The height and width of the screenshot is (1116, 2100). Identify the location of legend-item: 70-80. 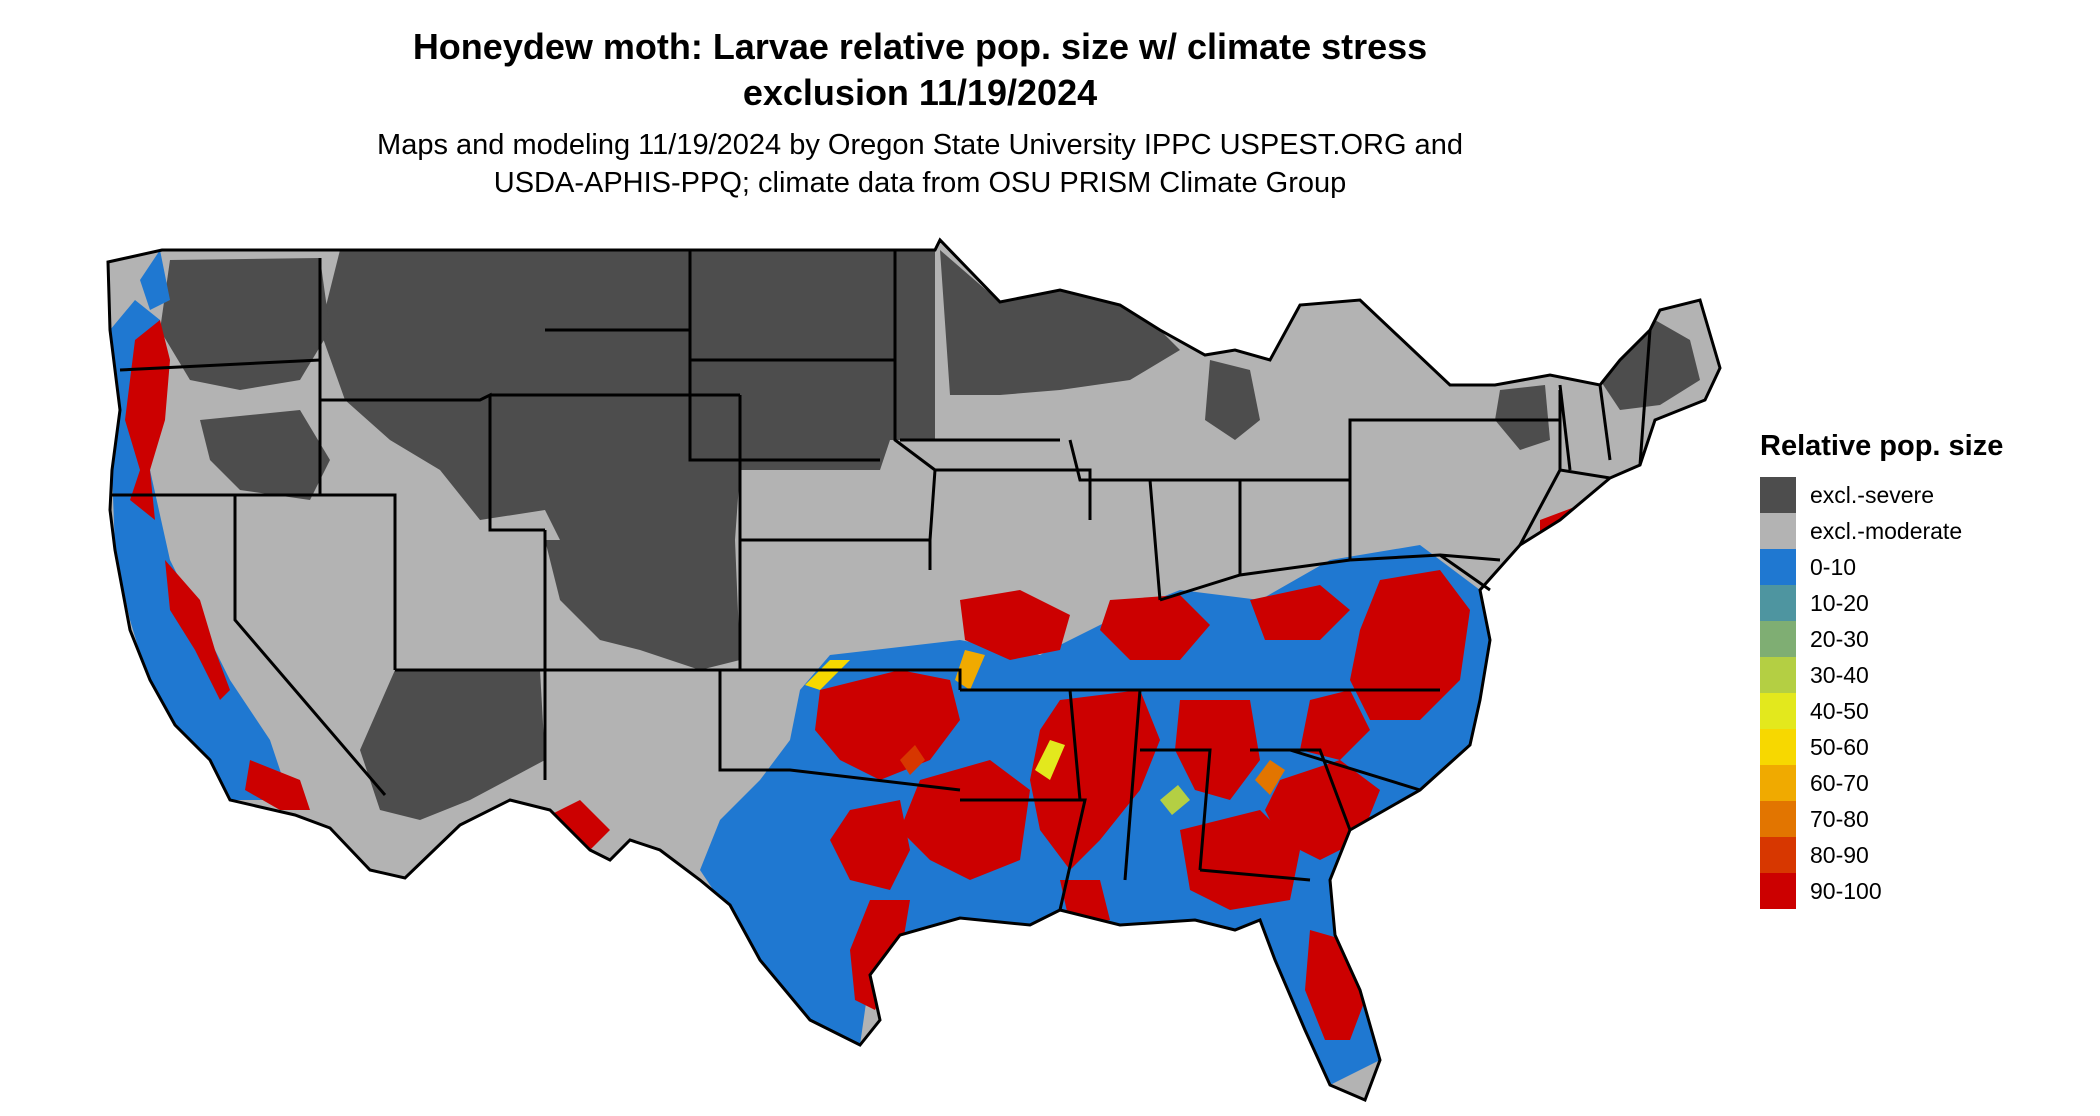
(1881, 819).